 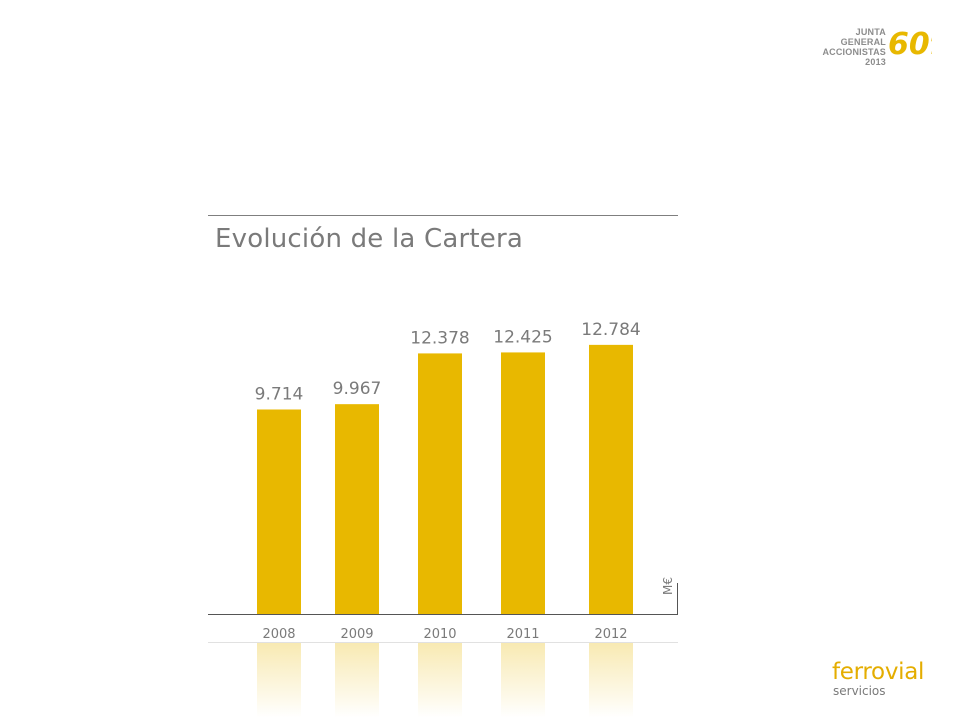 I want to click on value-label-2010: 12.378, so click(x=439, y=338).